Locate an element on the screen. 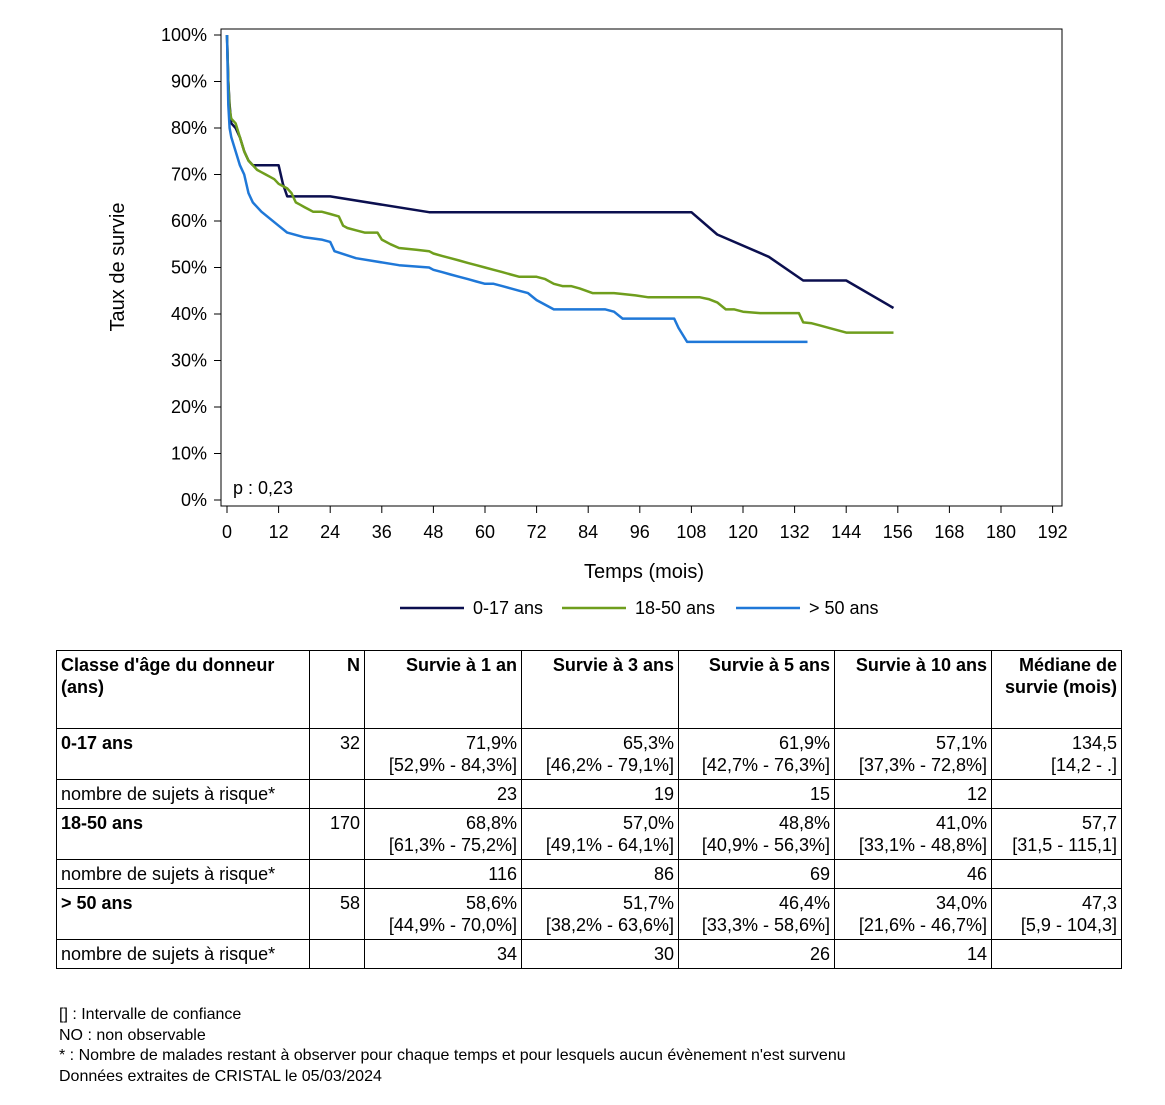 The height and width of the screenshot is (1105, 1165). y-tick-label: 70% is located at coordinates (189, 175).